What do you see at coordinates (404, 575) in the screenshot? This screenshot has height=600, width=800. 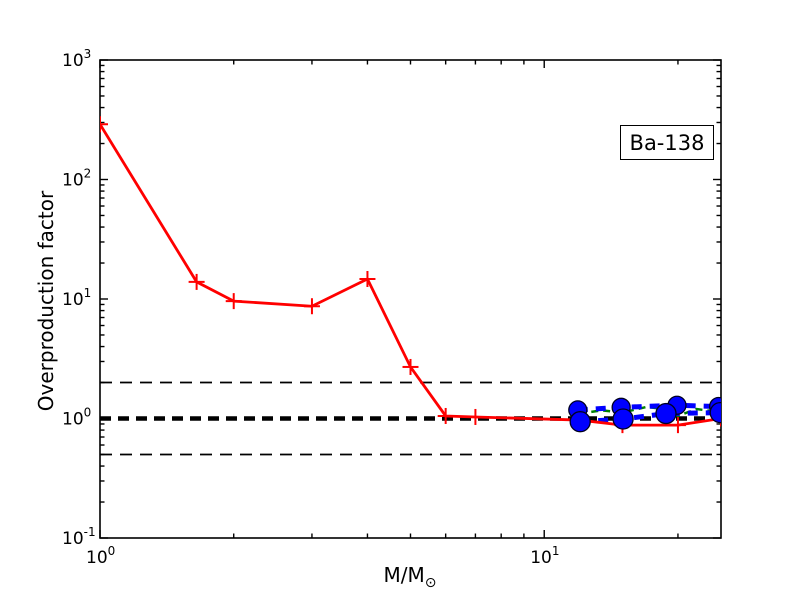 I see `x-axis-label-main: M/M` at bounding box center [404, 575].